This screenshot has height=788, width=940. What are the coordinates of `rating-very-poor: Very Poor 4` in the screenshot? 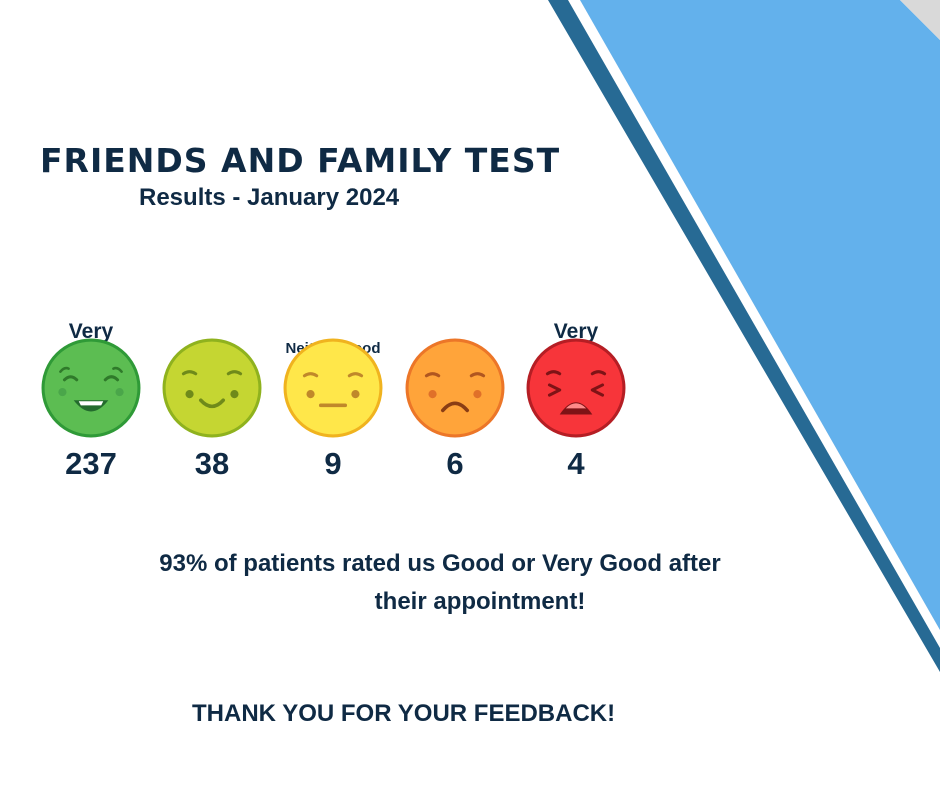 It's located at (576, 380).